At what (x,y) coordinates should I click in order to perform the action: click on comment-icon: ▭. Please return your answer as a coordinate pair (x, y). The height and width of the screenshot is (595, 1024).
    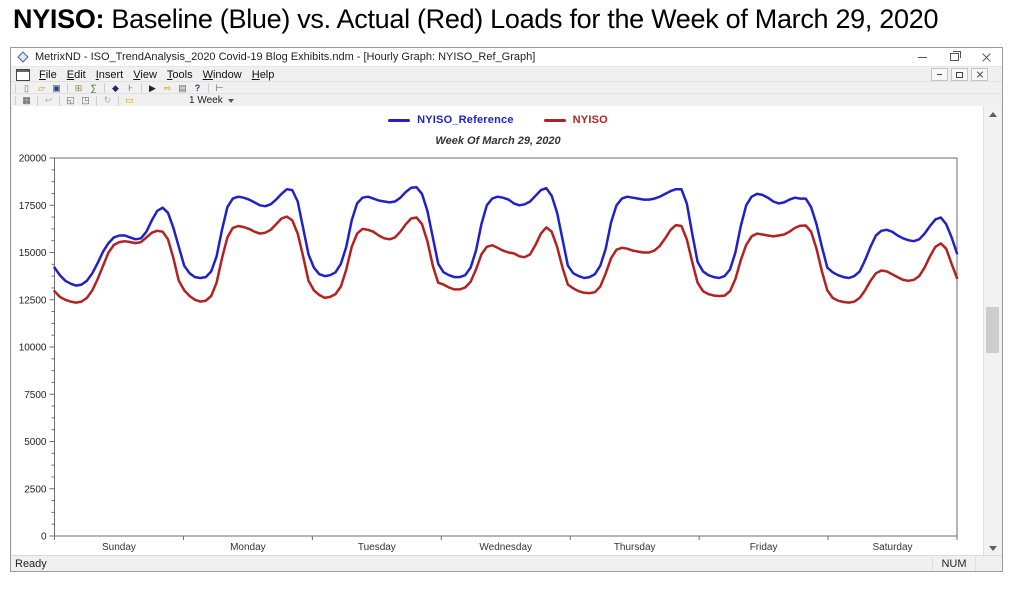
    Looking at the image, I should click on (129, 100).